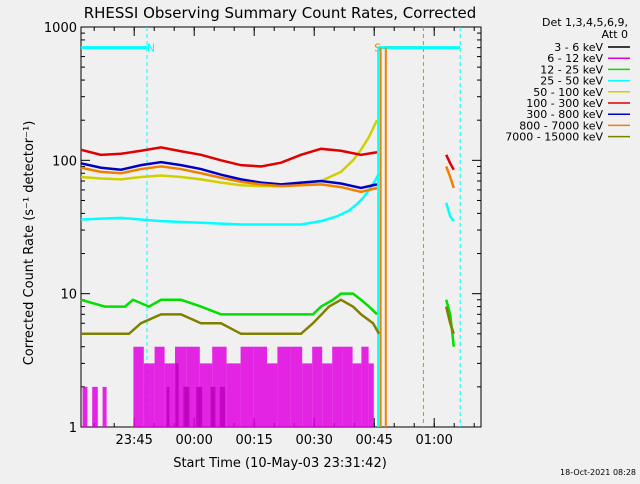 The image size is (640, 484). Describe the element at coordinates (578, 47) in the screenshot. I see `legend-label: 3 - 6 keV` at that location.